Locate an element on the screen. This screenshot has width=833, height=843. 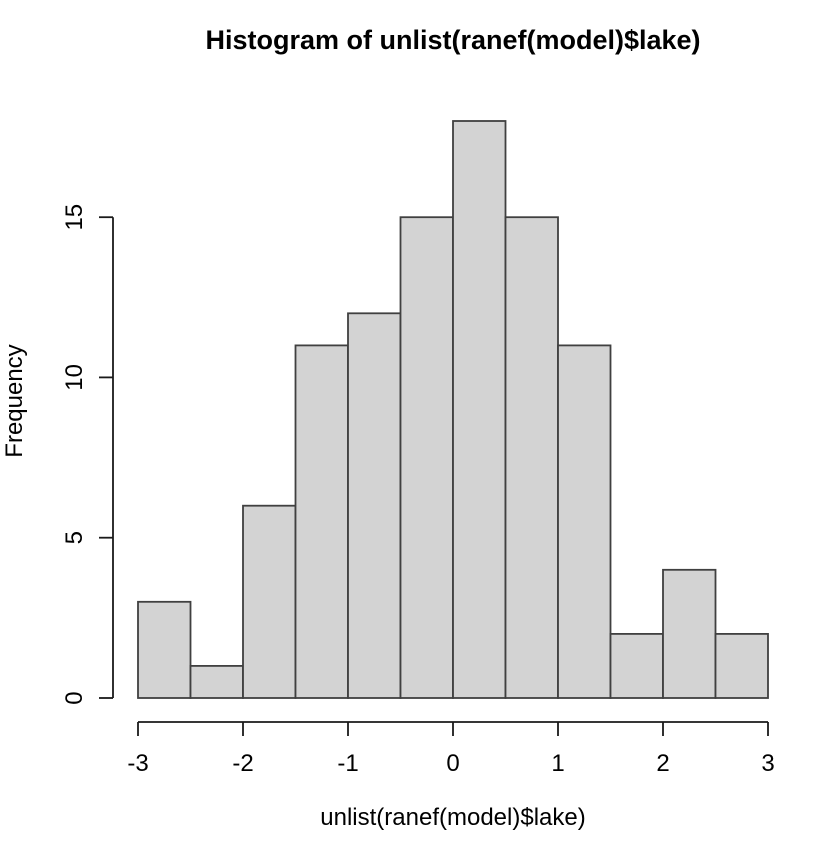
x-tick-label: -2 is located at coordinates (242, 763).